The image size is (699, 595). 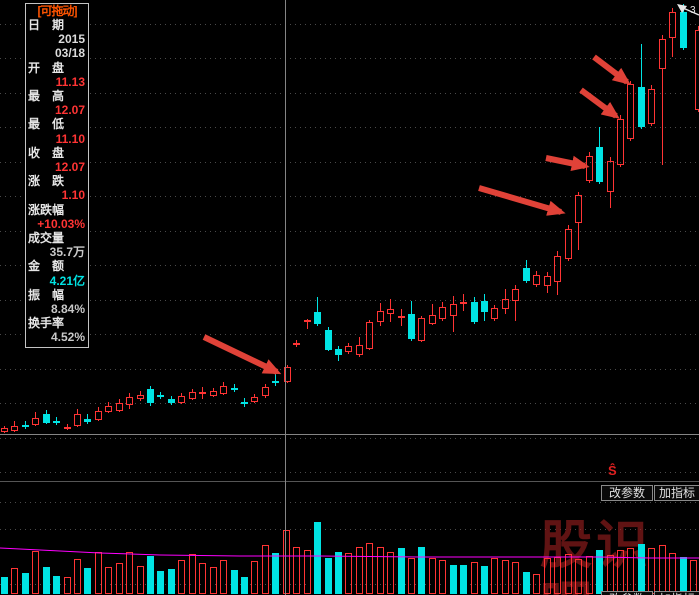 What do you see at coordinates (627, 593) in the screenshot?
I see `change-params-button-bottom: 改参数` at bounding box center [627, 593].